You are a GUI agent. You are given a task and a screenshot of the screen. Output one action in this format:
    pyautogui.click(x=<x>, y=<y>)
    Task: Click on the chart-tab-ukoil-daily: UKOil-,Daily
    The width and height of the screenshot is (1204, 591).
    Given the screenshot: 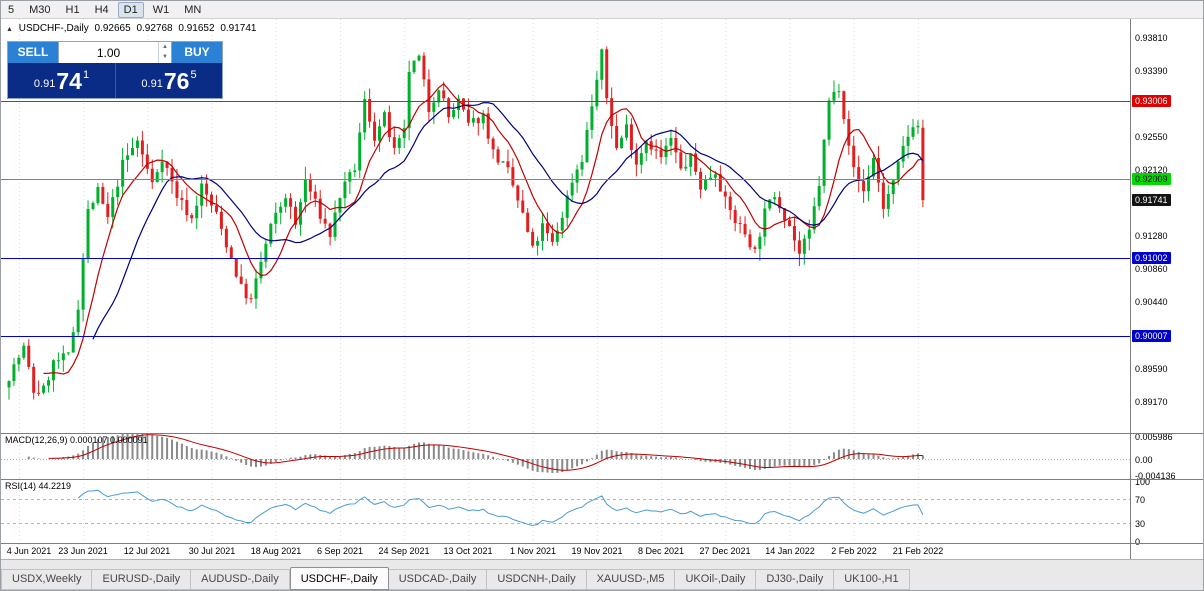 What is the action you would take?
    pyautogui.click(x=716, y=579)
    